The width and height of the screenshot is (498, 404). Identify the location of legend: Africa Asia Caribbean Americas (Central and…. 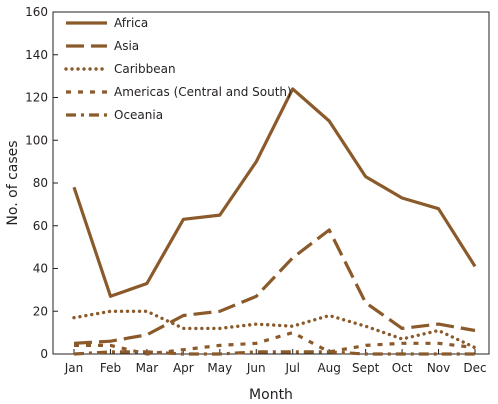
(178, 69).